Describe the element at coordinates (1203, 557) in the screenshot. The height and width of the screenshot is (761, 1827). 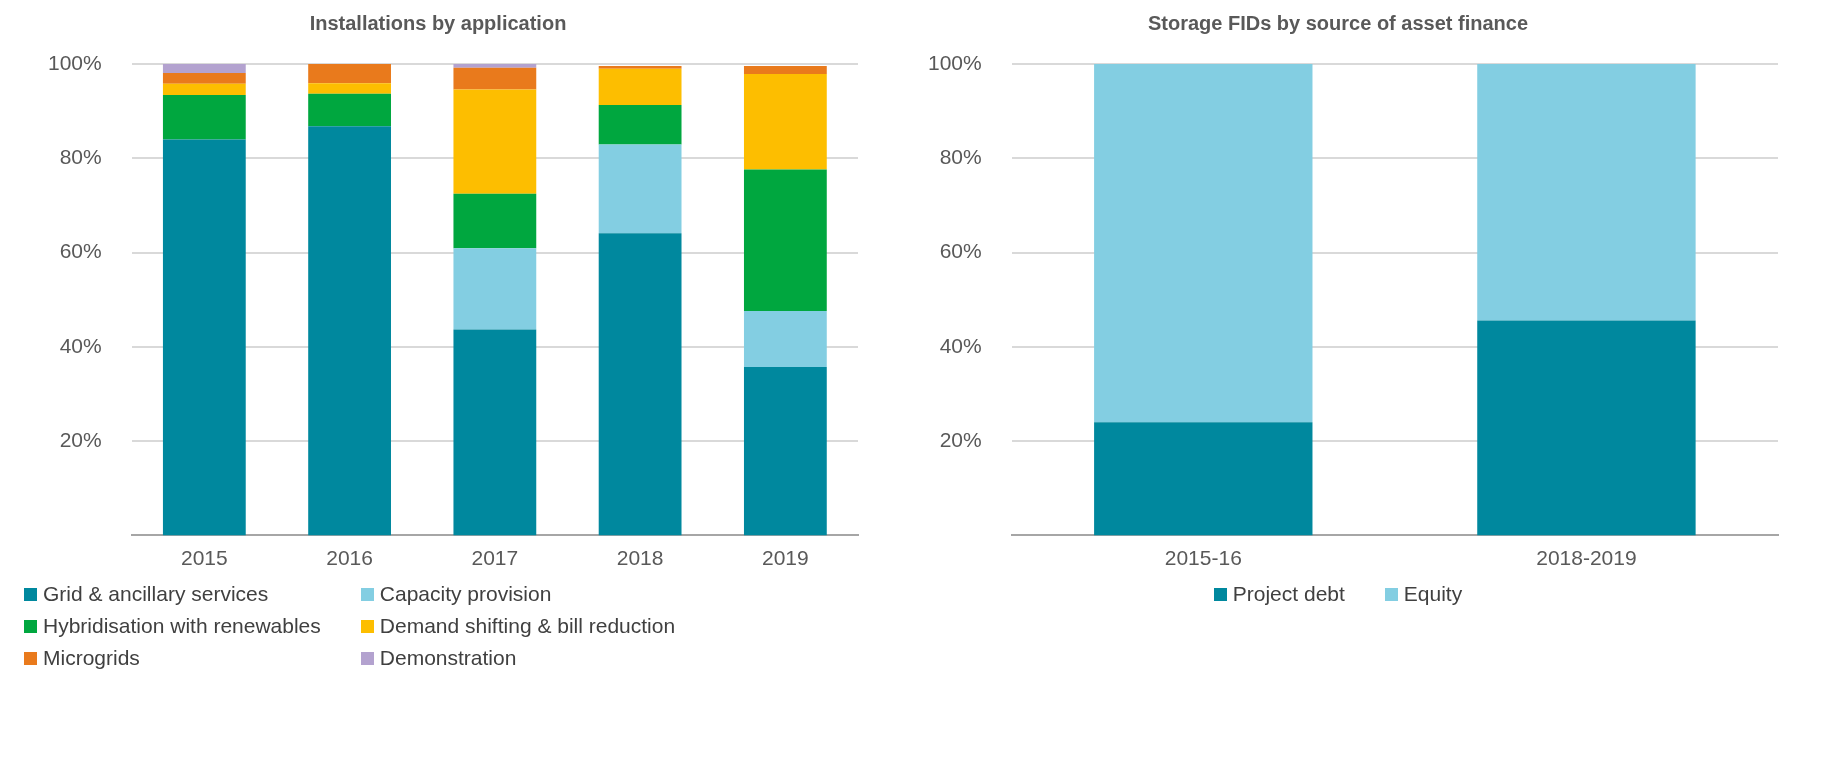
I see `x-tick-label: 2015-16` at that location.